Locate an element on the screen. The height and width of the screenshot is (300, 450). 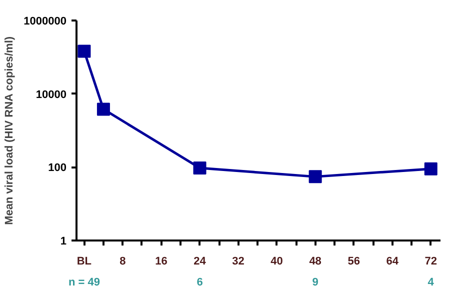
x-tick-label: 64 is located at coordinates (393, 262).